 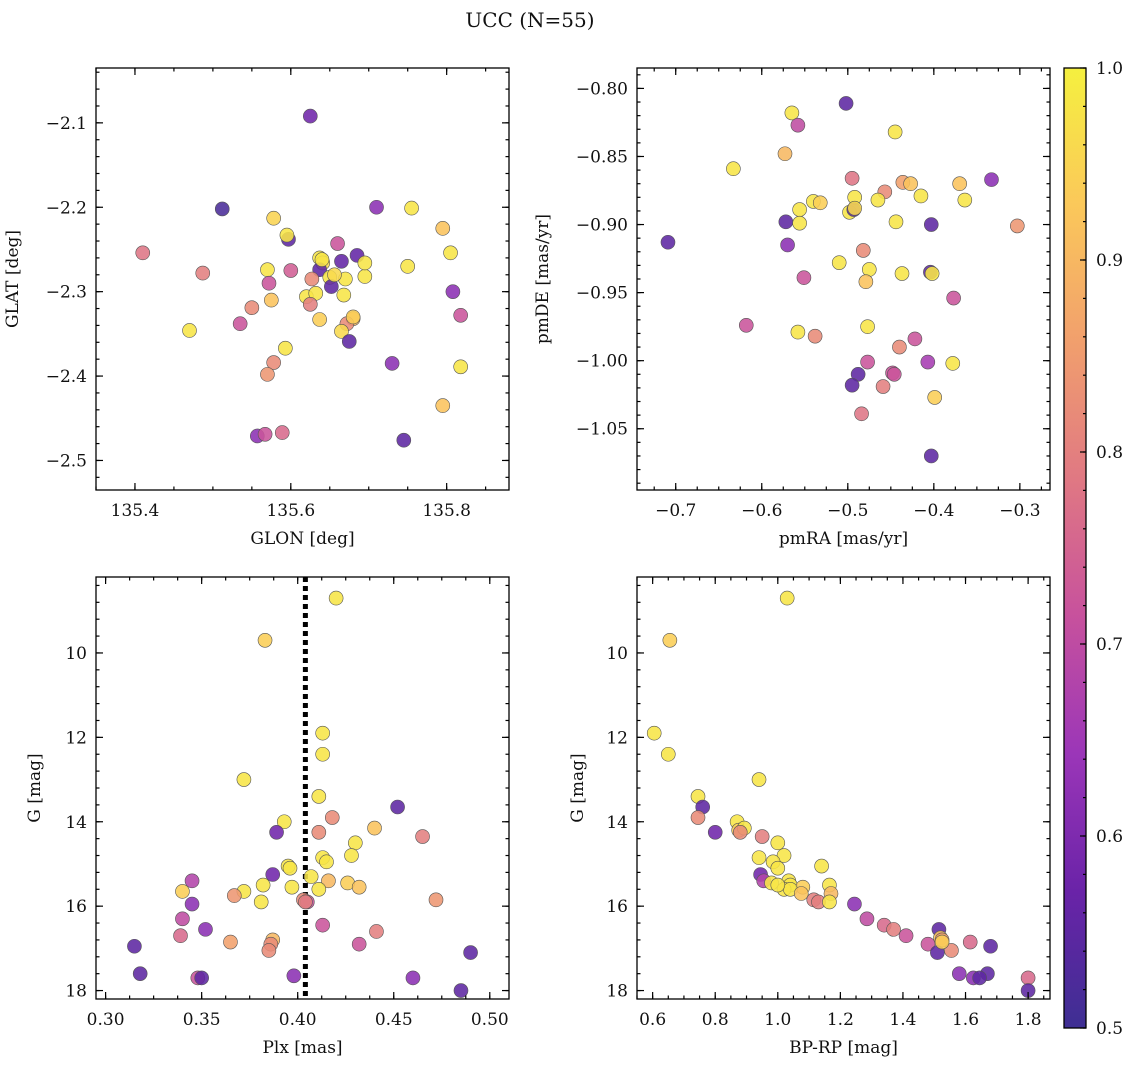 I want to click on colorbar-tick-label: 0.8, so click(x=1109, y=453).